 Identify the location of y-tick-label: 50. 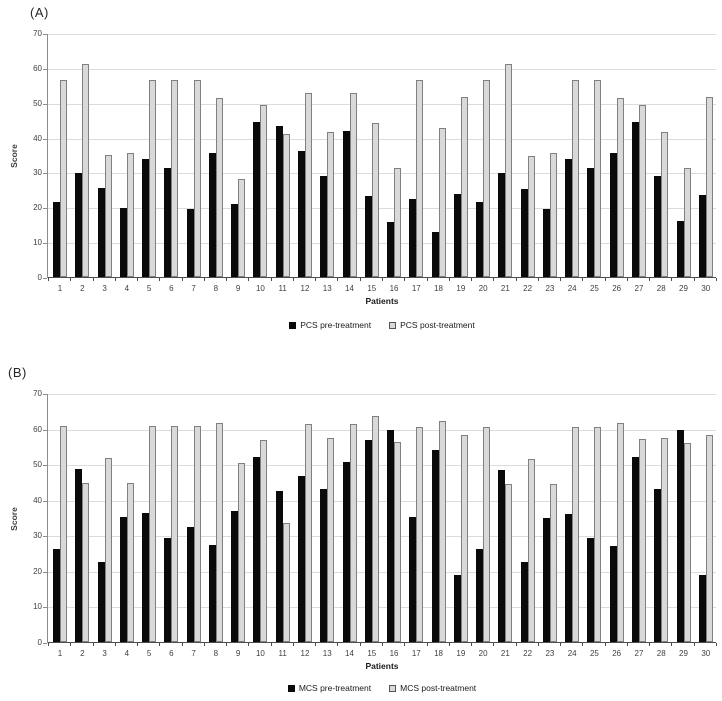
(37, 103).